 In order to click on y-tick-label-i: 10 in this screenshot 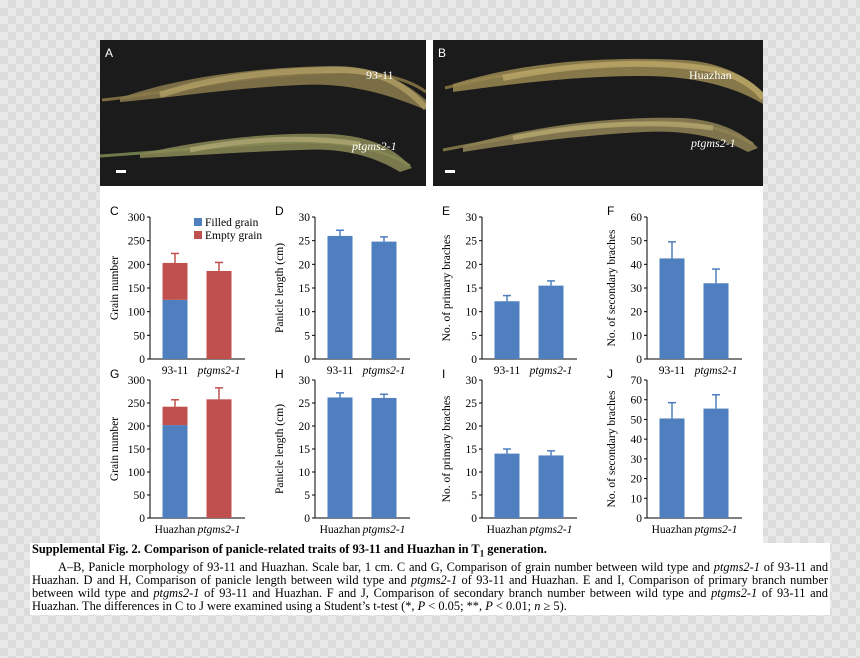, I will do `click(472, 473)`.